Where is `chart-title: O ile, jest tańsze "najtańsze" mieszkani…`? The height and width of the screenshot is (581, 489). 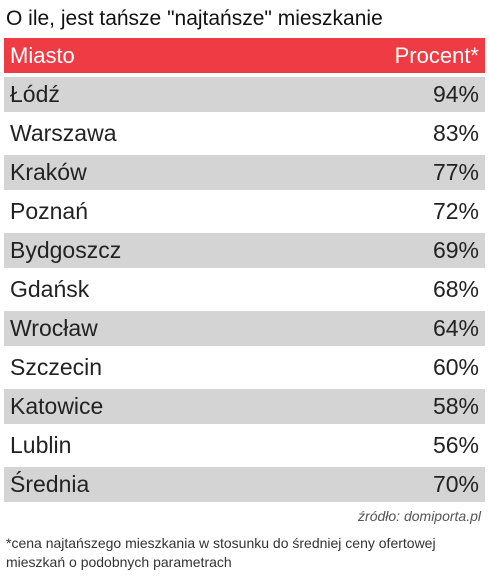
chart-title: O ile, jest tańsze "najtańsze" mieszkani… is located at coordinates (194, 18).